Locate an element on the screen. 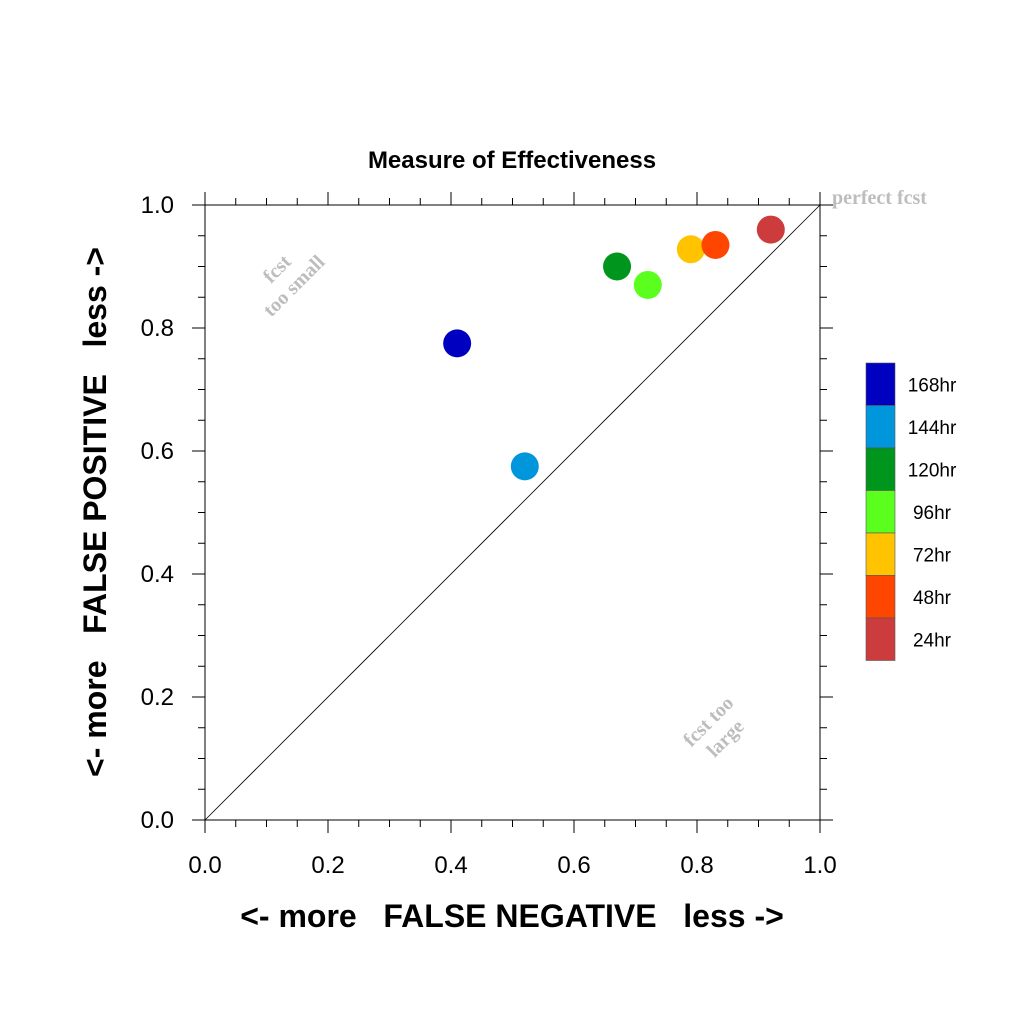 This screenshot has height=1024, width=1024. point-120hr is located at coordinates (617, 266).